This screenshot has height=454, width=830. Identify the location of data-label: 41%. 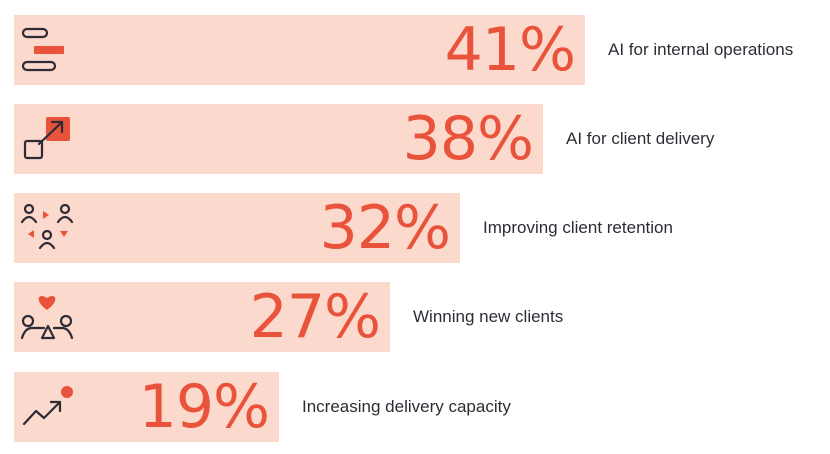
(510, 50).